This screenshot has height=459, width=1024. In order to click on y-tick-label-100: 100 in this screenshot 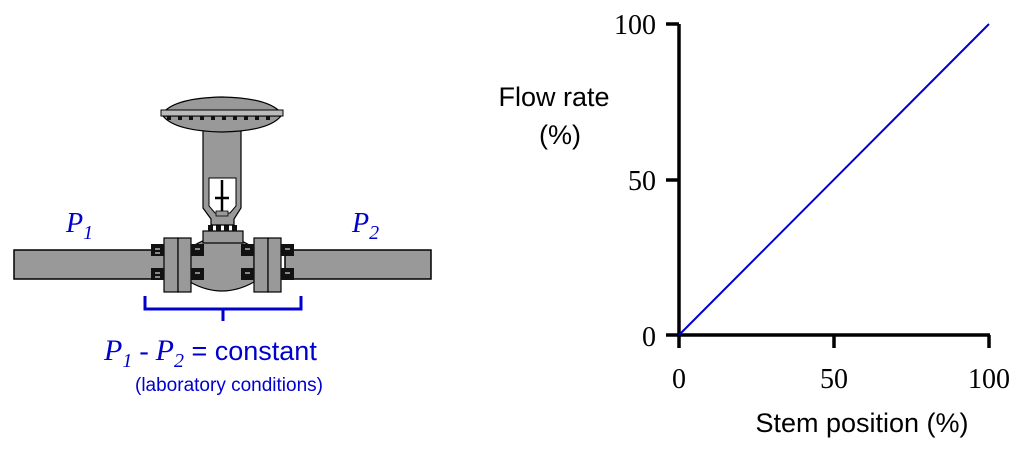, I will do `click(635, 25)`.